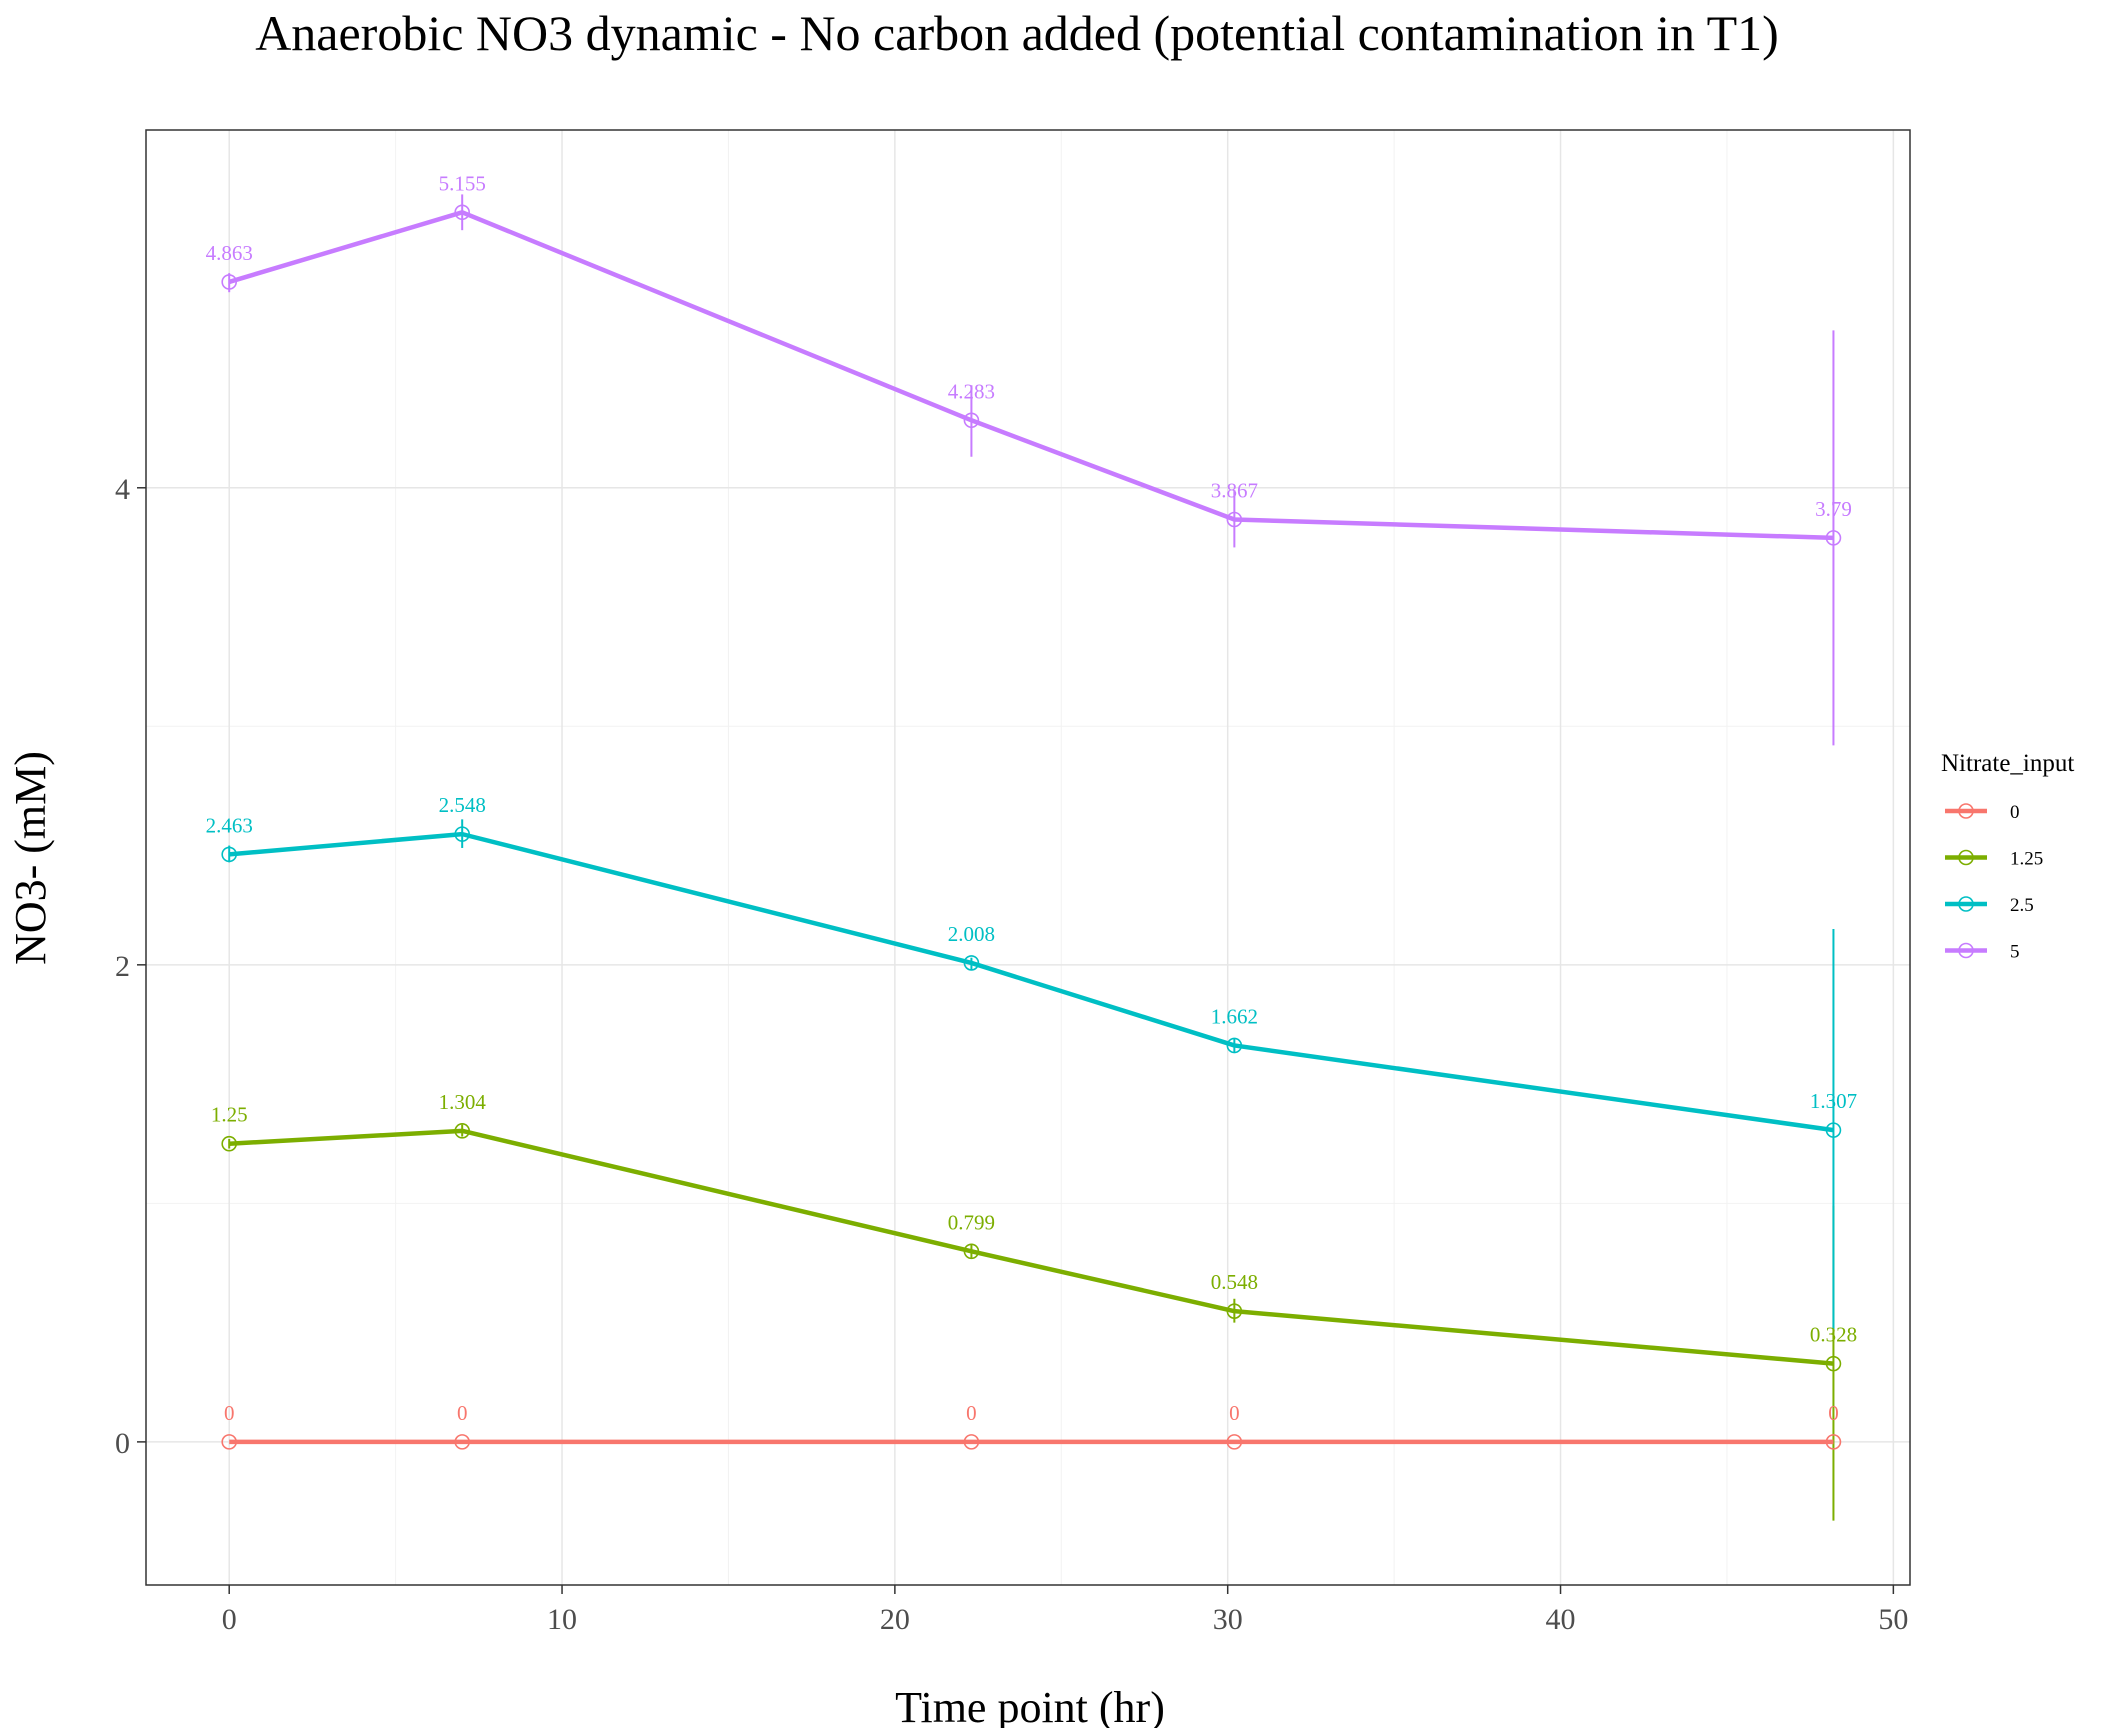  Describe the element at coordinates (971, 391) in the screenshot. I see `data-label: 4.283` at that location.